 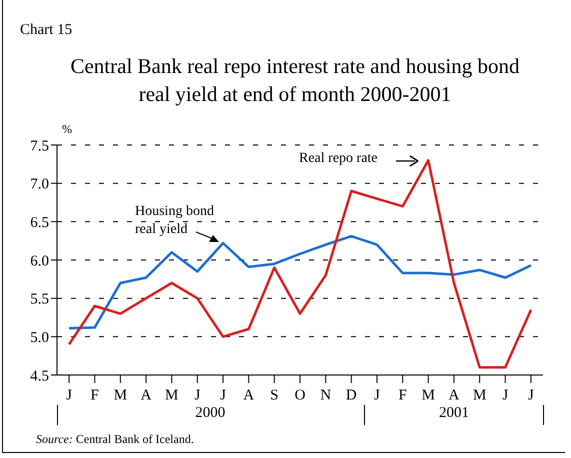 I want to click on y-tick-label: 7.0, so click(x=39, y=184).